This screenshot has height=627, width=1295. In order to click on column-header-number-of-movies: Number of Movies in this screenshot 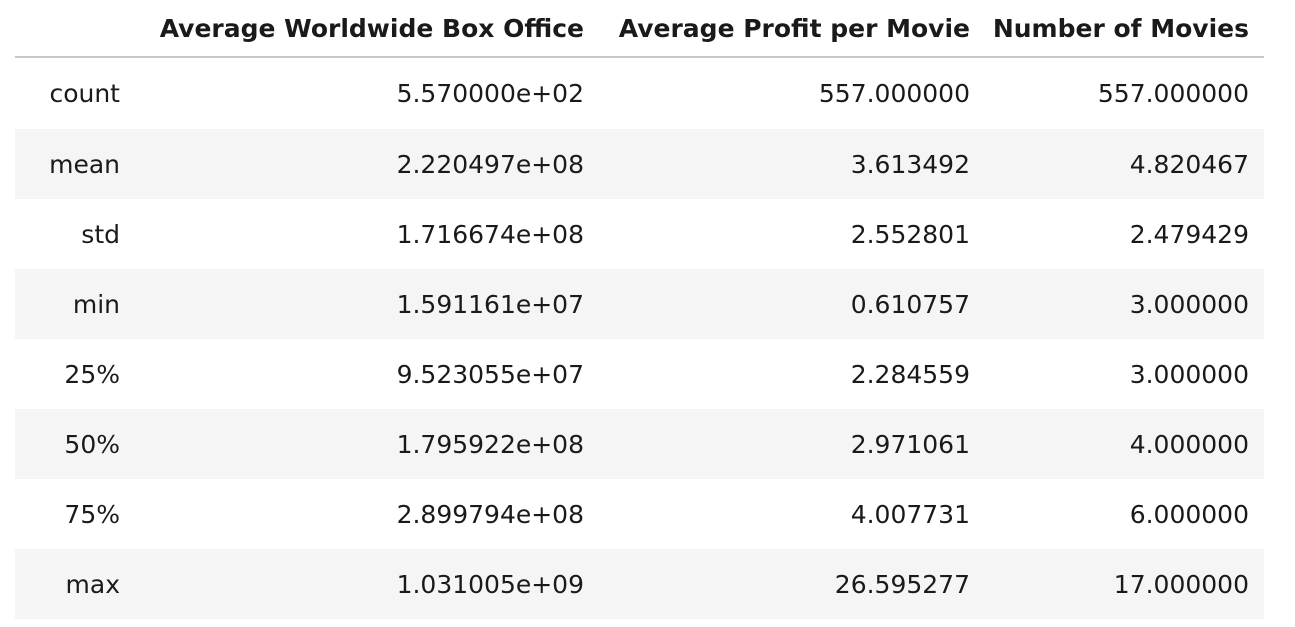, I will do `click(1117, 29)`.